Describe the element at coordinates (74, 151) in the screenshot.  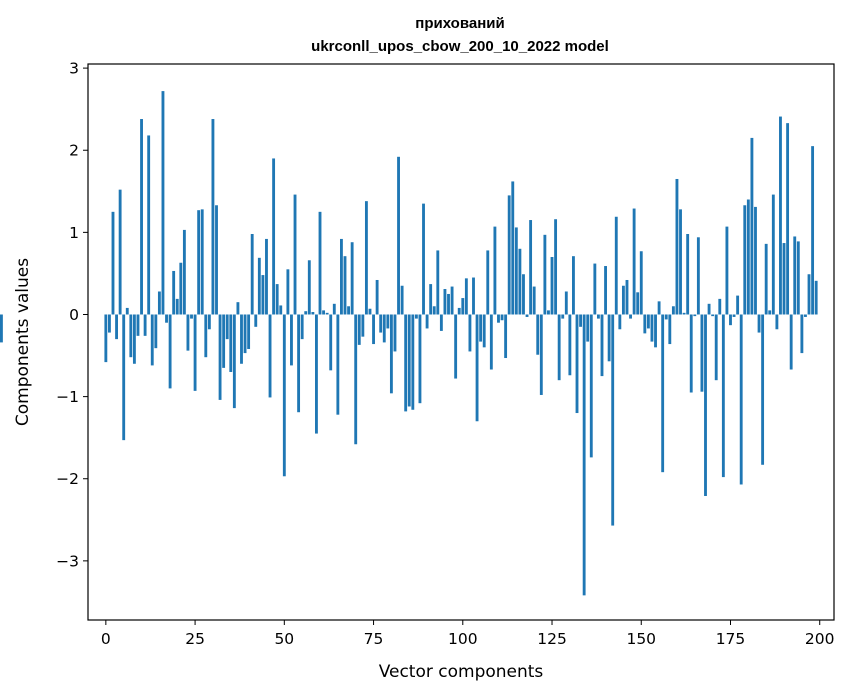
I see `y-tick-label: 2` at that location.